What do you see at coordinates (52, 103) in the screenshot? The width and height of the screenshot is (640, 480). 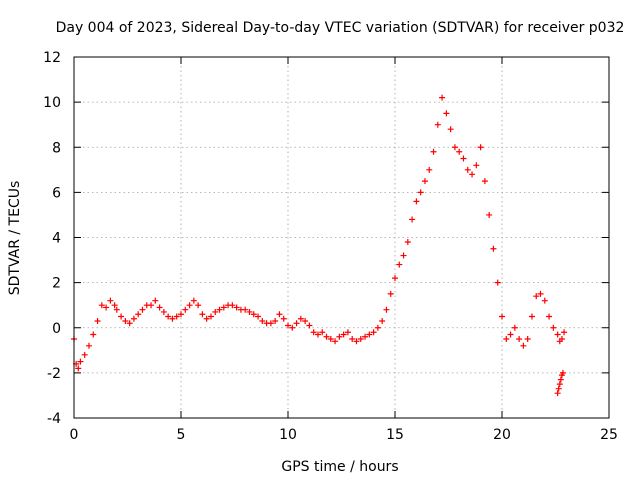 I see `y-tick-label: 10` at bounding box center [52, 103].